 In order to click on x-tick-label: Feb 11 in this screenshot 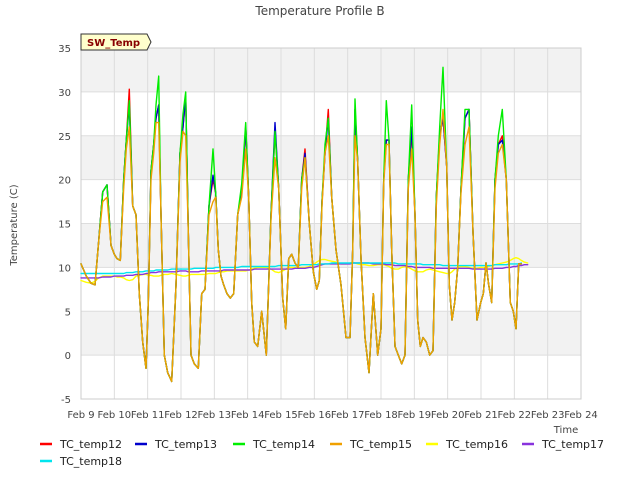, I will do `click(148, 415)`.